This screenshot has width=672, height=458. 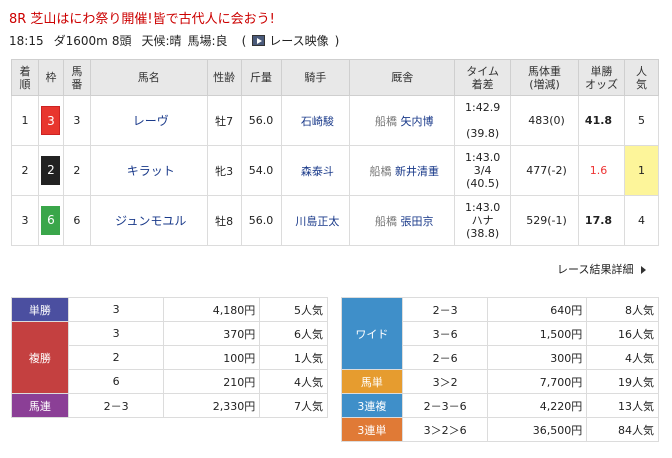 What do you see at coordinates (76, 170) in the screenshot?
I see `umaban-cell: 2` at bounding box center [76, 170].